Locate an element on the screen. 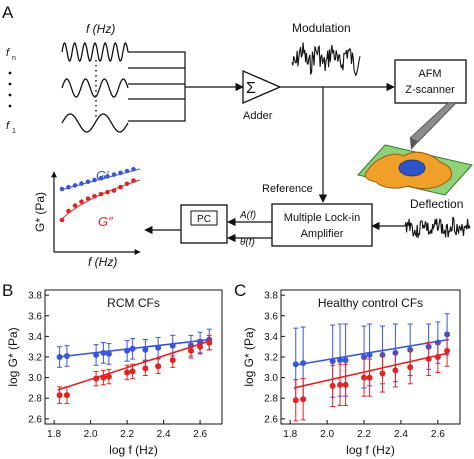 Image resolution: width=474 pixels, height=459 pixels. y-tick-label: 3.4 is located at coordinates (35, 337).